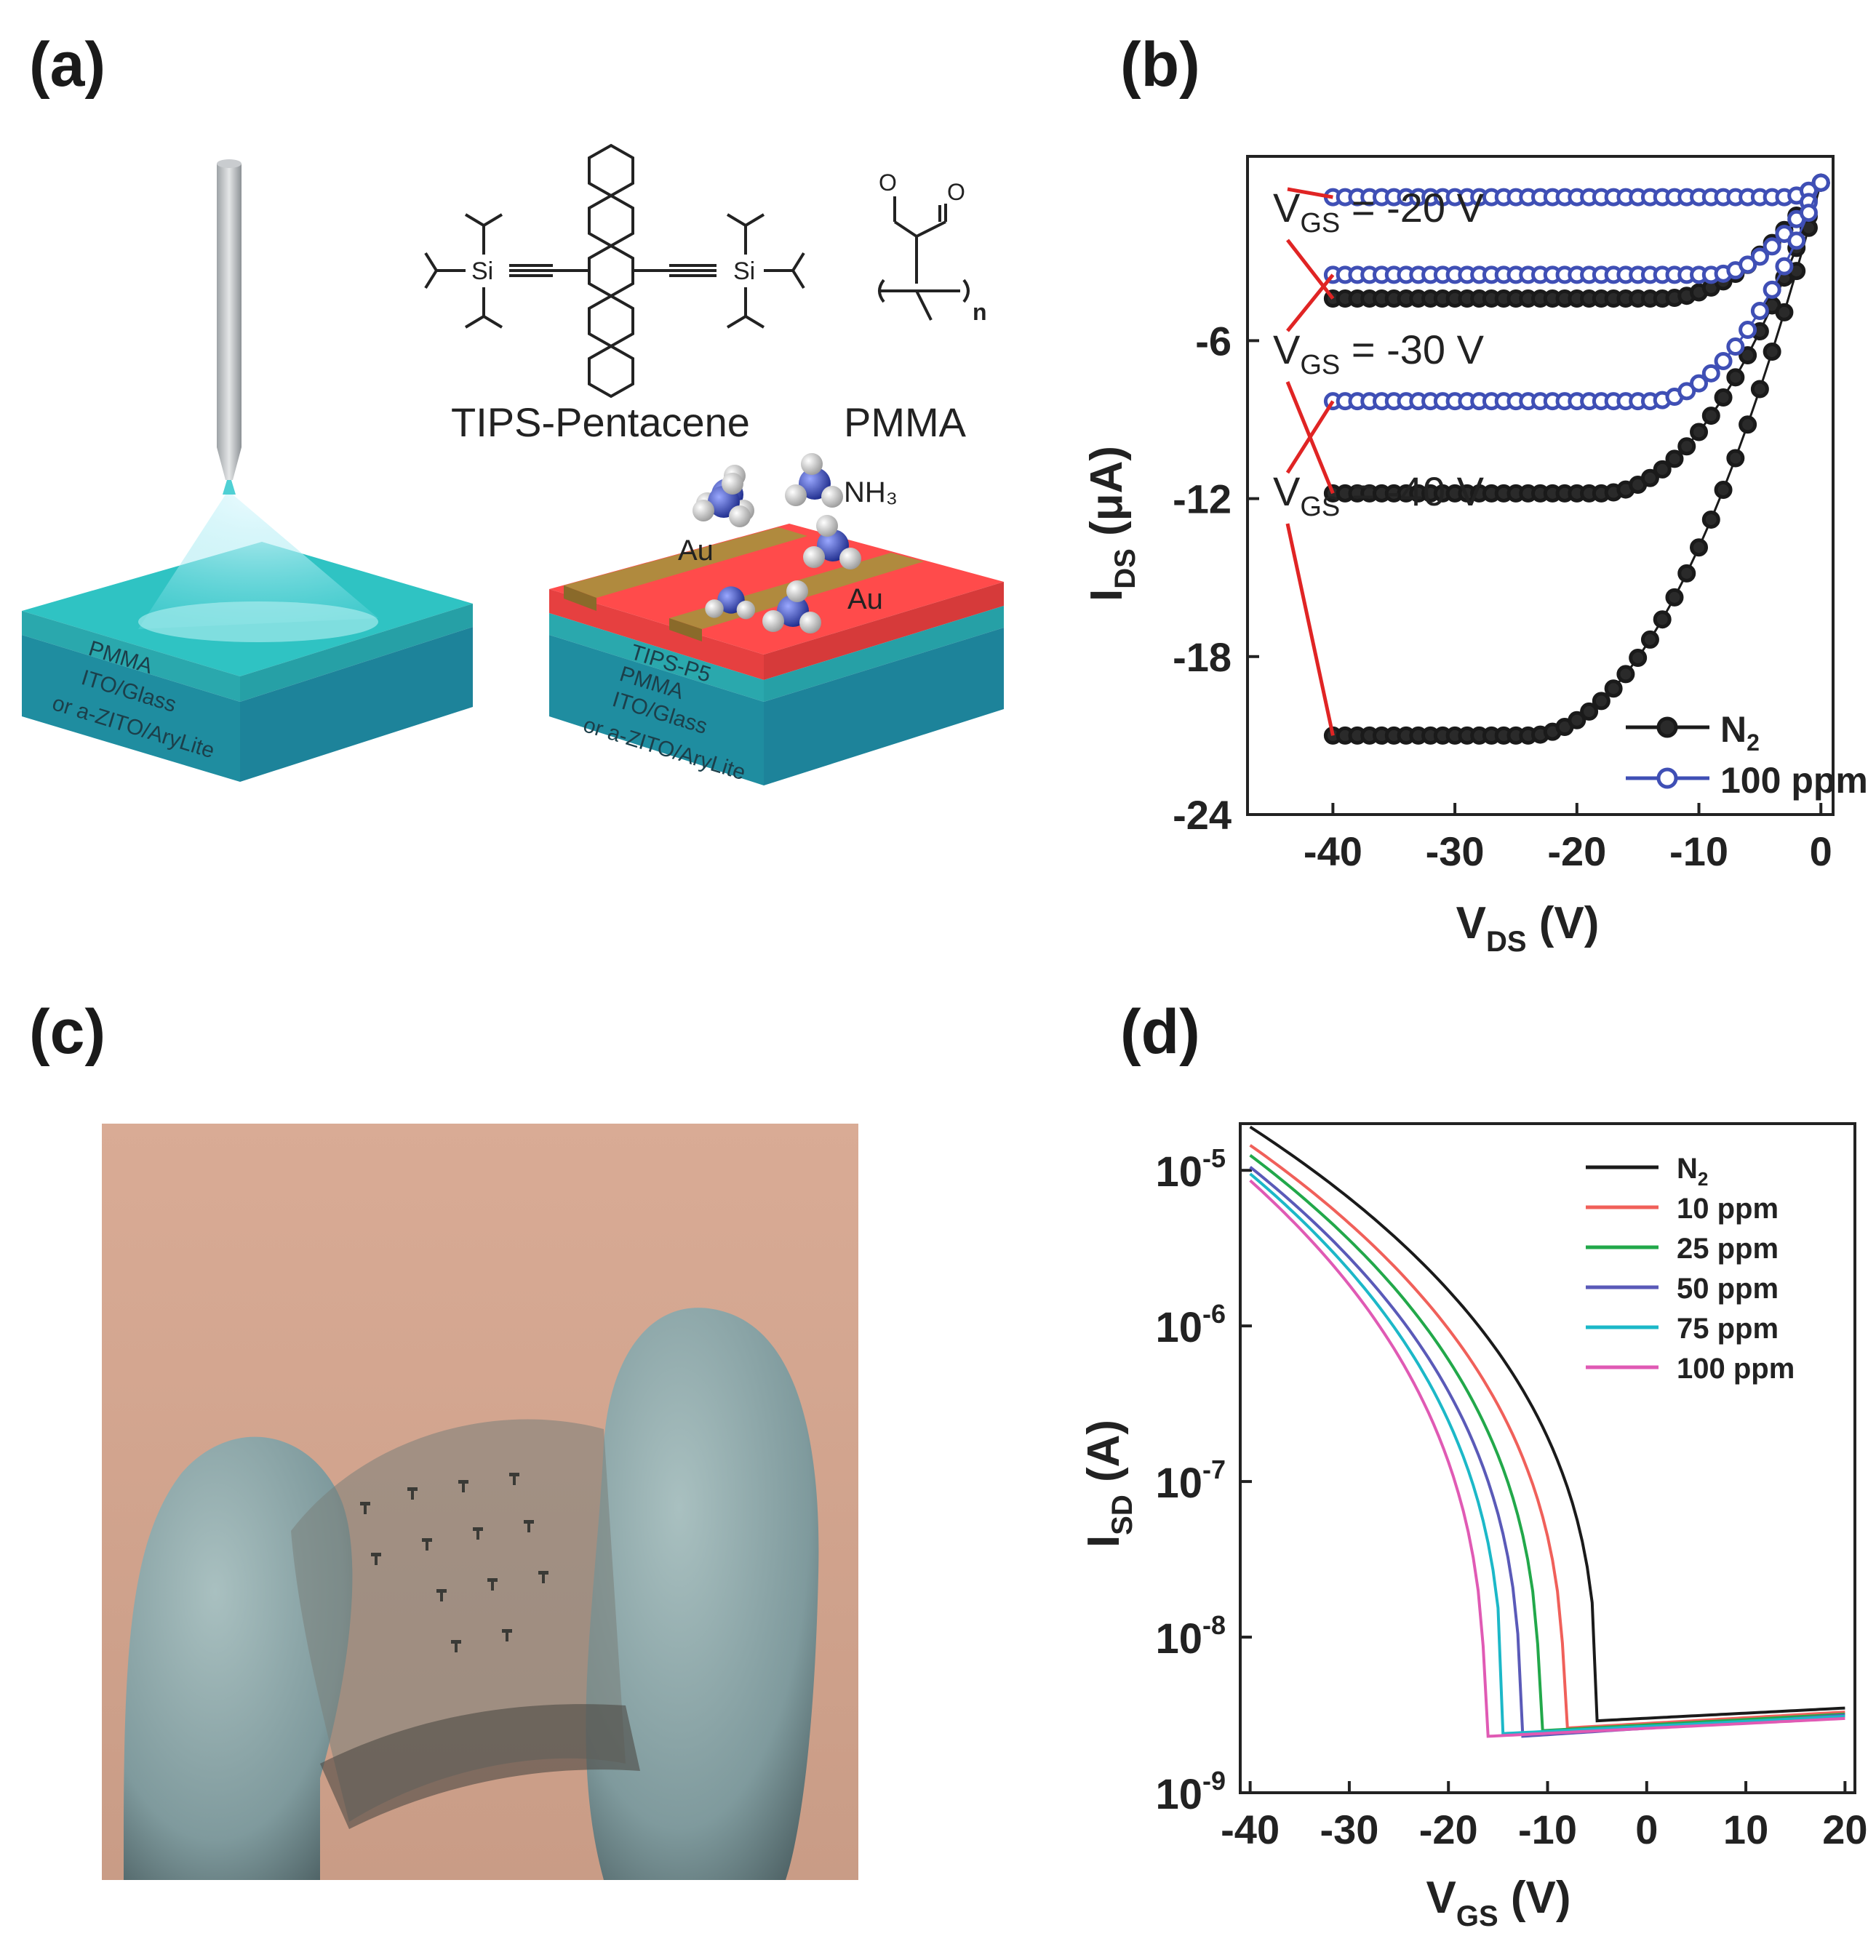 Image resolution: width=1876 pixels, height=1960 pixels. I want to click on x-tick-label-d: -10, so click(1548, 1829).